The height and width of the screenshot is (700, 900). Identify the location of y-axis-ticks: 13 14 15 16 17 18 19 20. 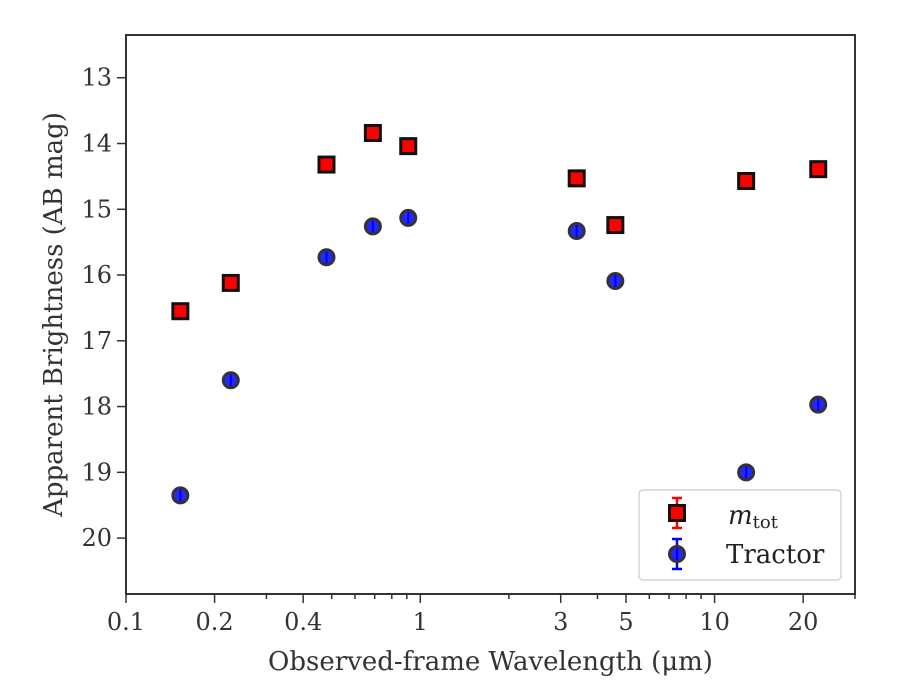
(103, 308).